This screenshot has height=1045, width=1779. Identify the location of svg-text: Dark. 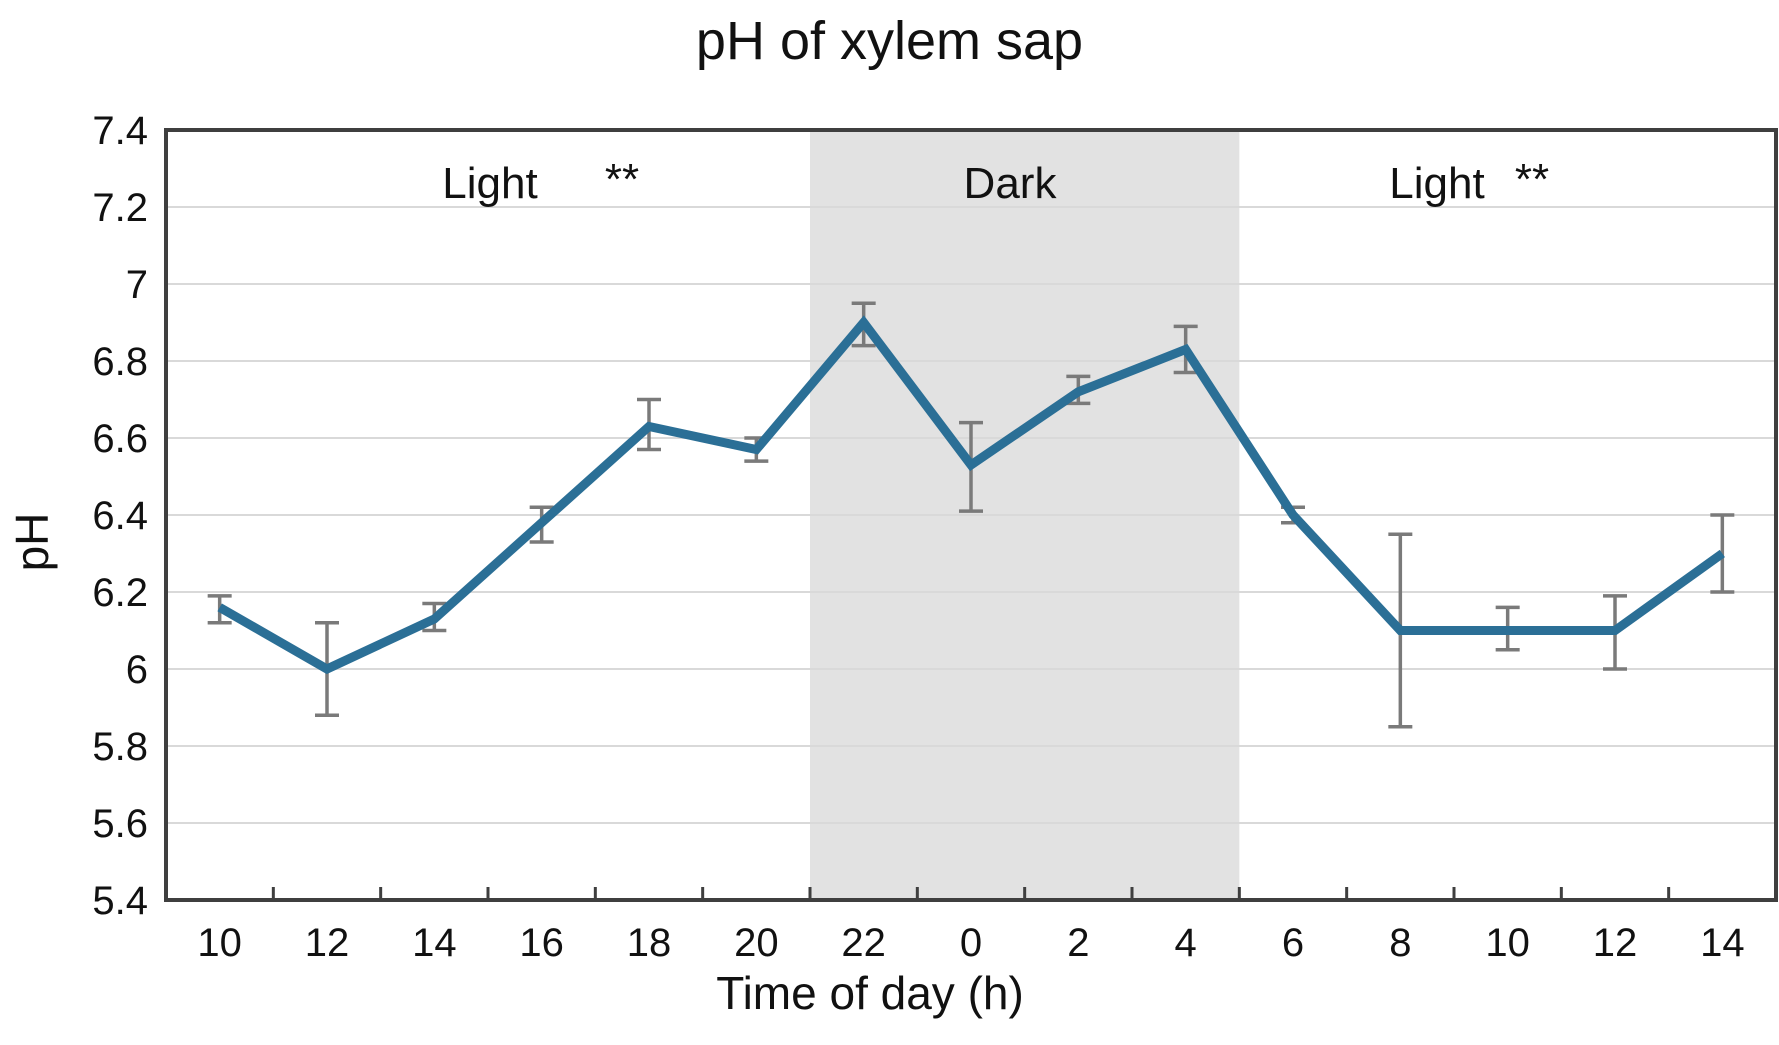
(1011, 183).